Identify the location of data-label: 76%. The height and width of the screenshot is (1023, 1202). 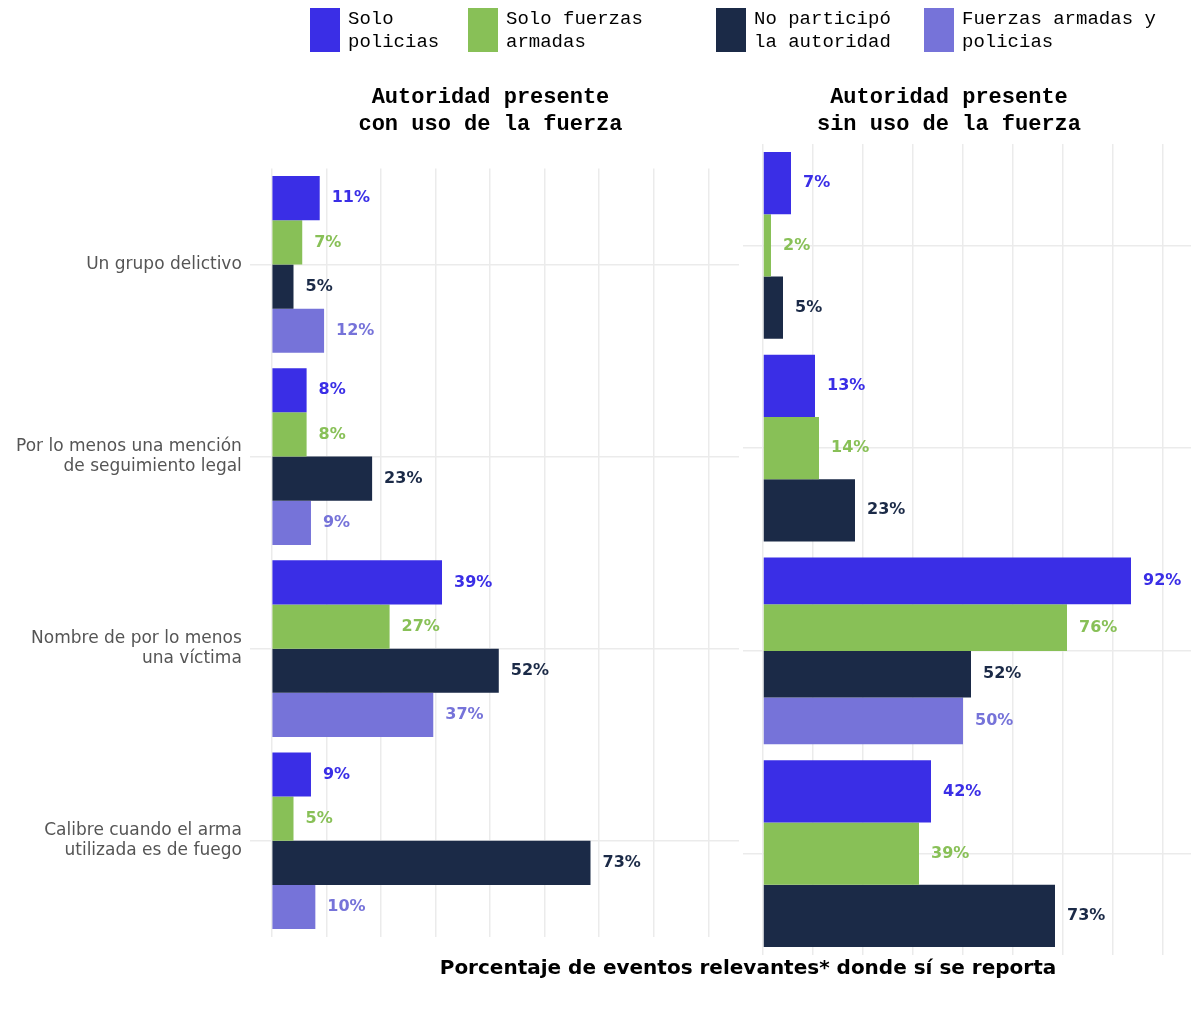
(1098, 626).